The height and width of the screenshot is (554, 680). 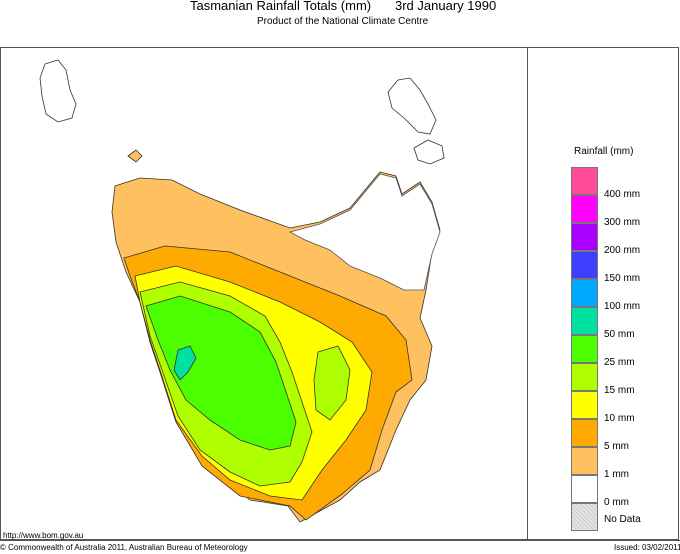 I want to click on legend-label: No Data, so click(x=622, y=519).